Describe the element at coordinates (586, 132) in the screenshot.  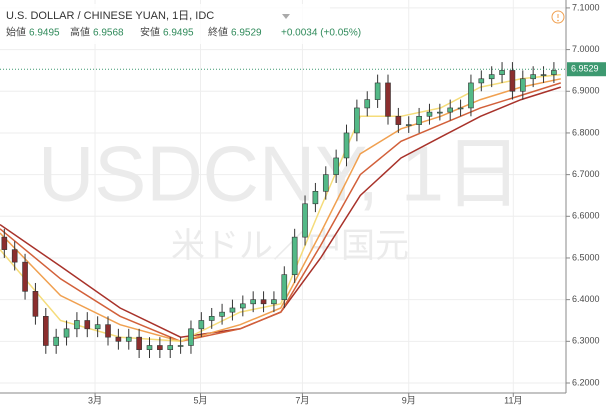
I see `y-tick-label: 6.8000` at that location.